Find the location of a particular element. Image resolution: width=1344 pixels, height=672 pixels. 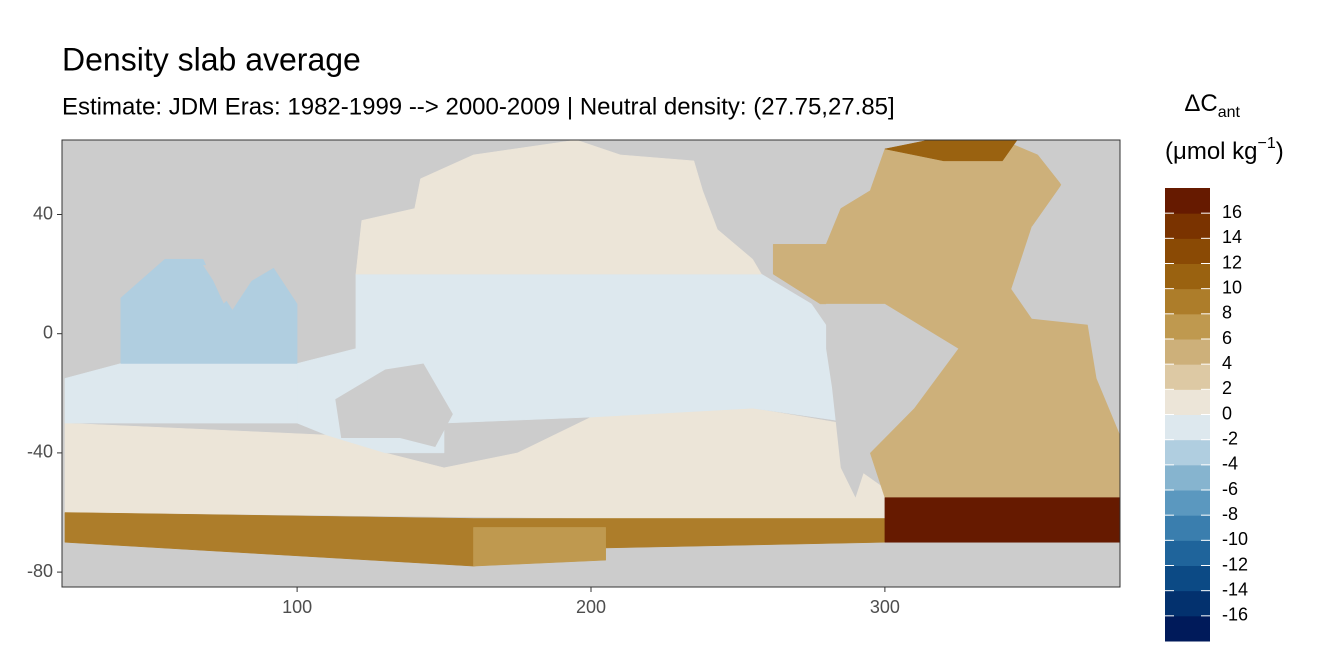

legend-label: -14 is located at coordinates (1235, 589).